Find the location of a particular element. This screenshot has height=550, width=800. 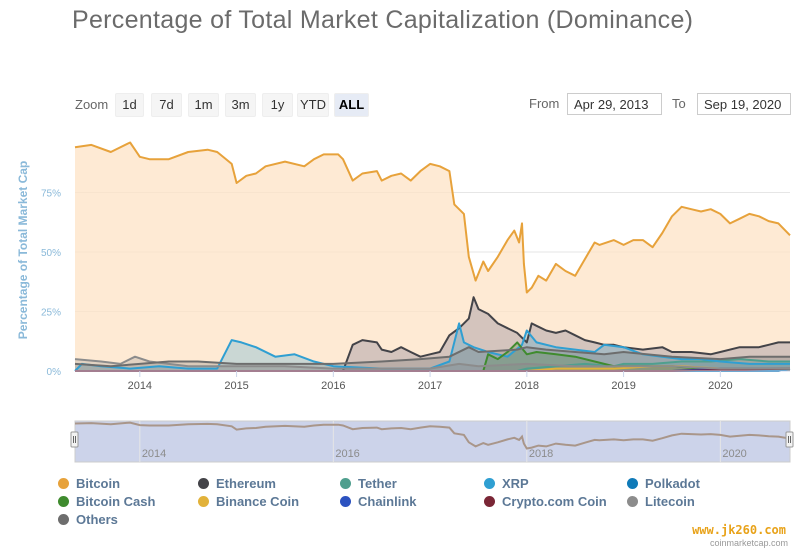

legend-item-crypto-com-coin: Crypto.com Coin is located at coordinates (545, 501).